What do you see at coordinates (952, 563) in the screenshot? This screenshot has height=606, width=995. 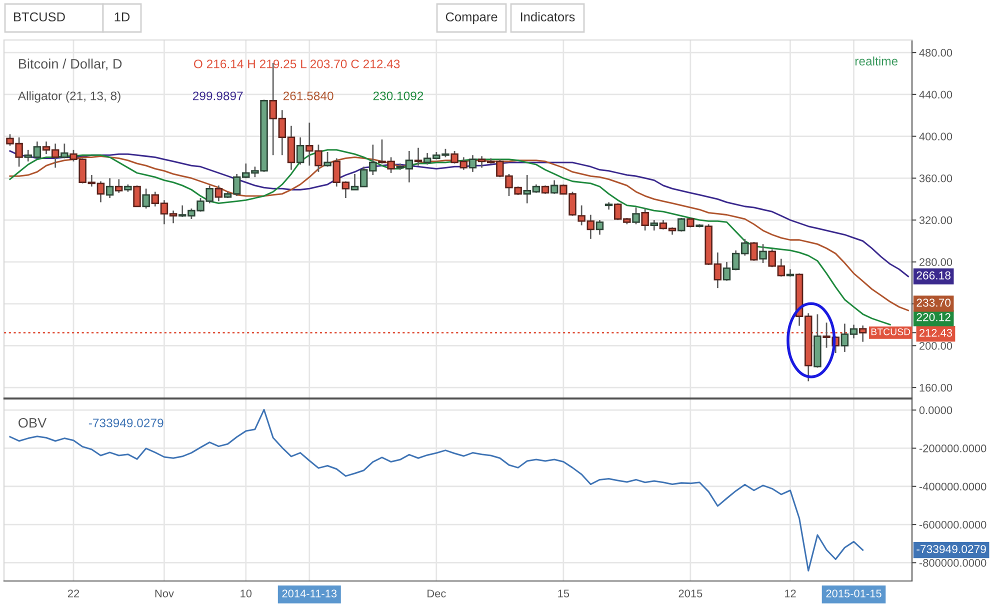 I see `y-tick-label: -800000.0000` at bounding box center [952, 563].